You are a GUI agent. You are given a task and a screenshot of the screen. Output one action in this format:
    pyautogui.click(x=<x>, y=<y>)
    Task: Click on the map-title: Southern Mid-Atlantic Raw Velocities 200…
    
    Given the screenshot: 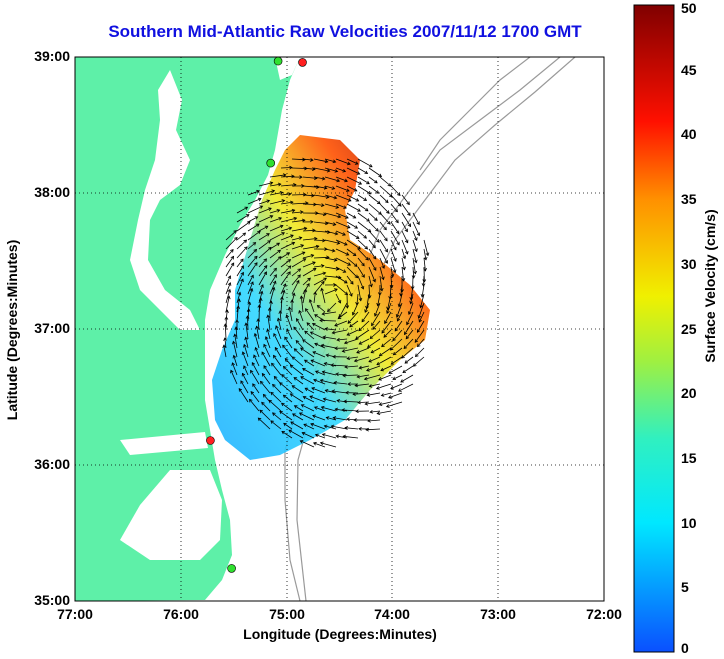 What is the action you would take?
    pyautogui.click(x=345, y=31)
    